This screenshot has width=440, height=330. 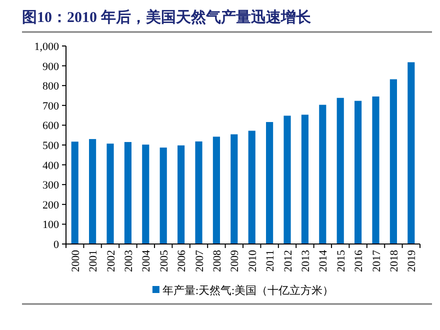 What do you see at coordinates (359, 261) in the screenshot?
I see `x-tick-label: 2016` at bounding box center [359, 261].